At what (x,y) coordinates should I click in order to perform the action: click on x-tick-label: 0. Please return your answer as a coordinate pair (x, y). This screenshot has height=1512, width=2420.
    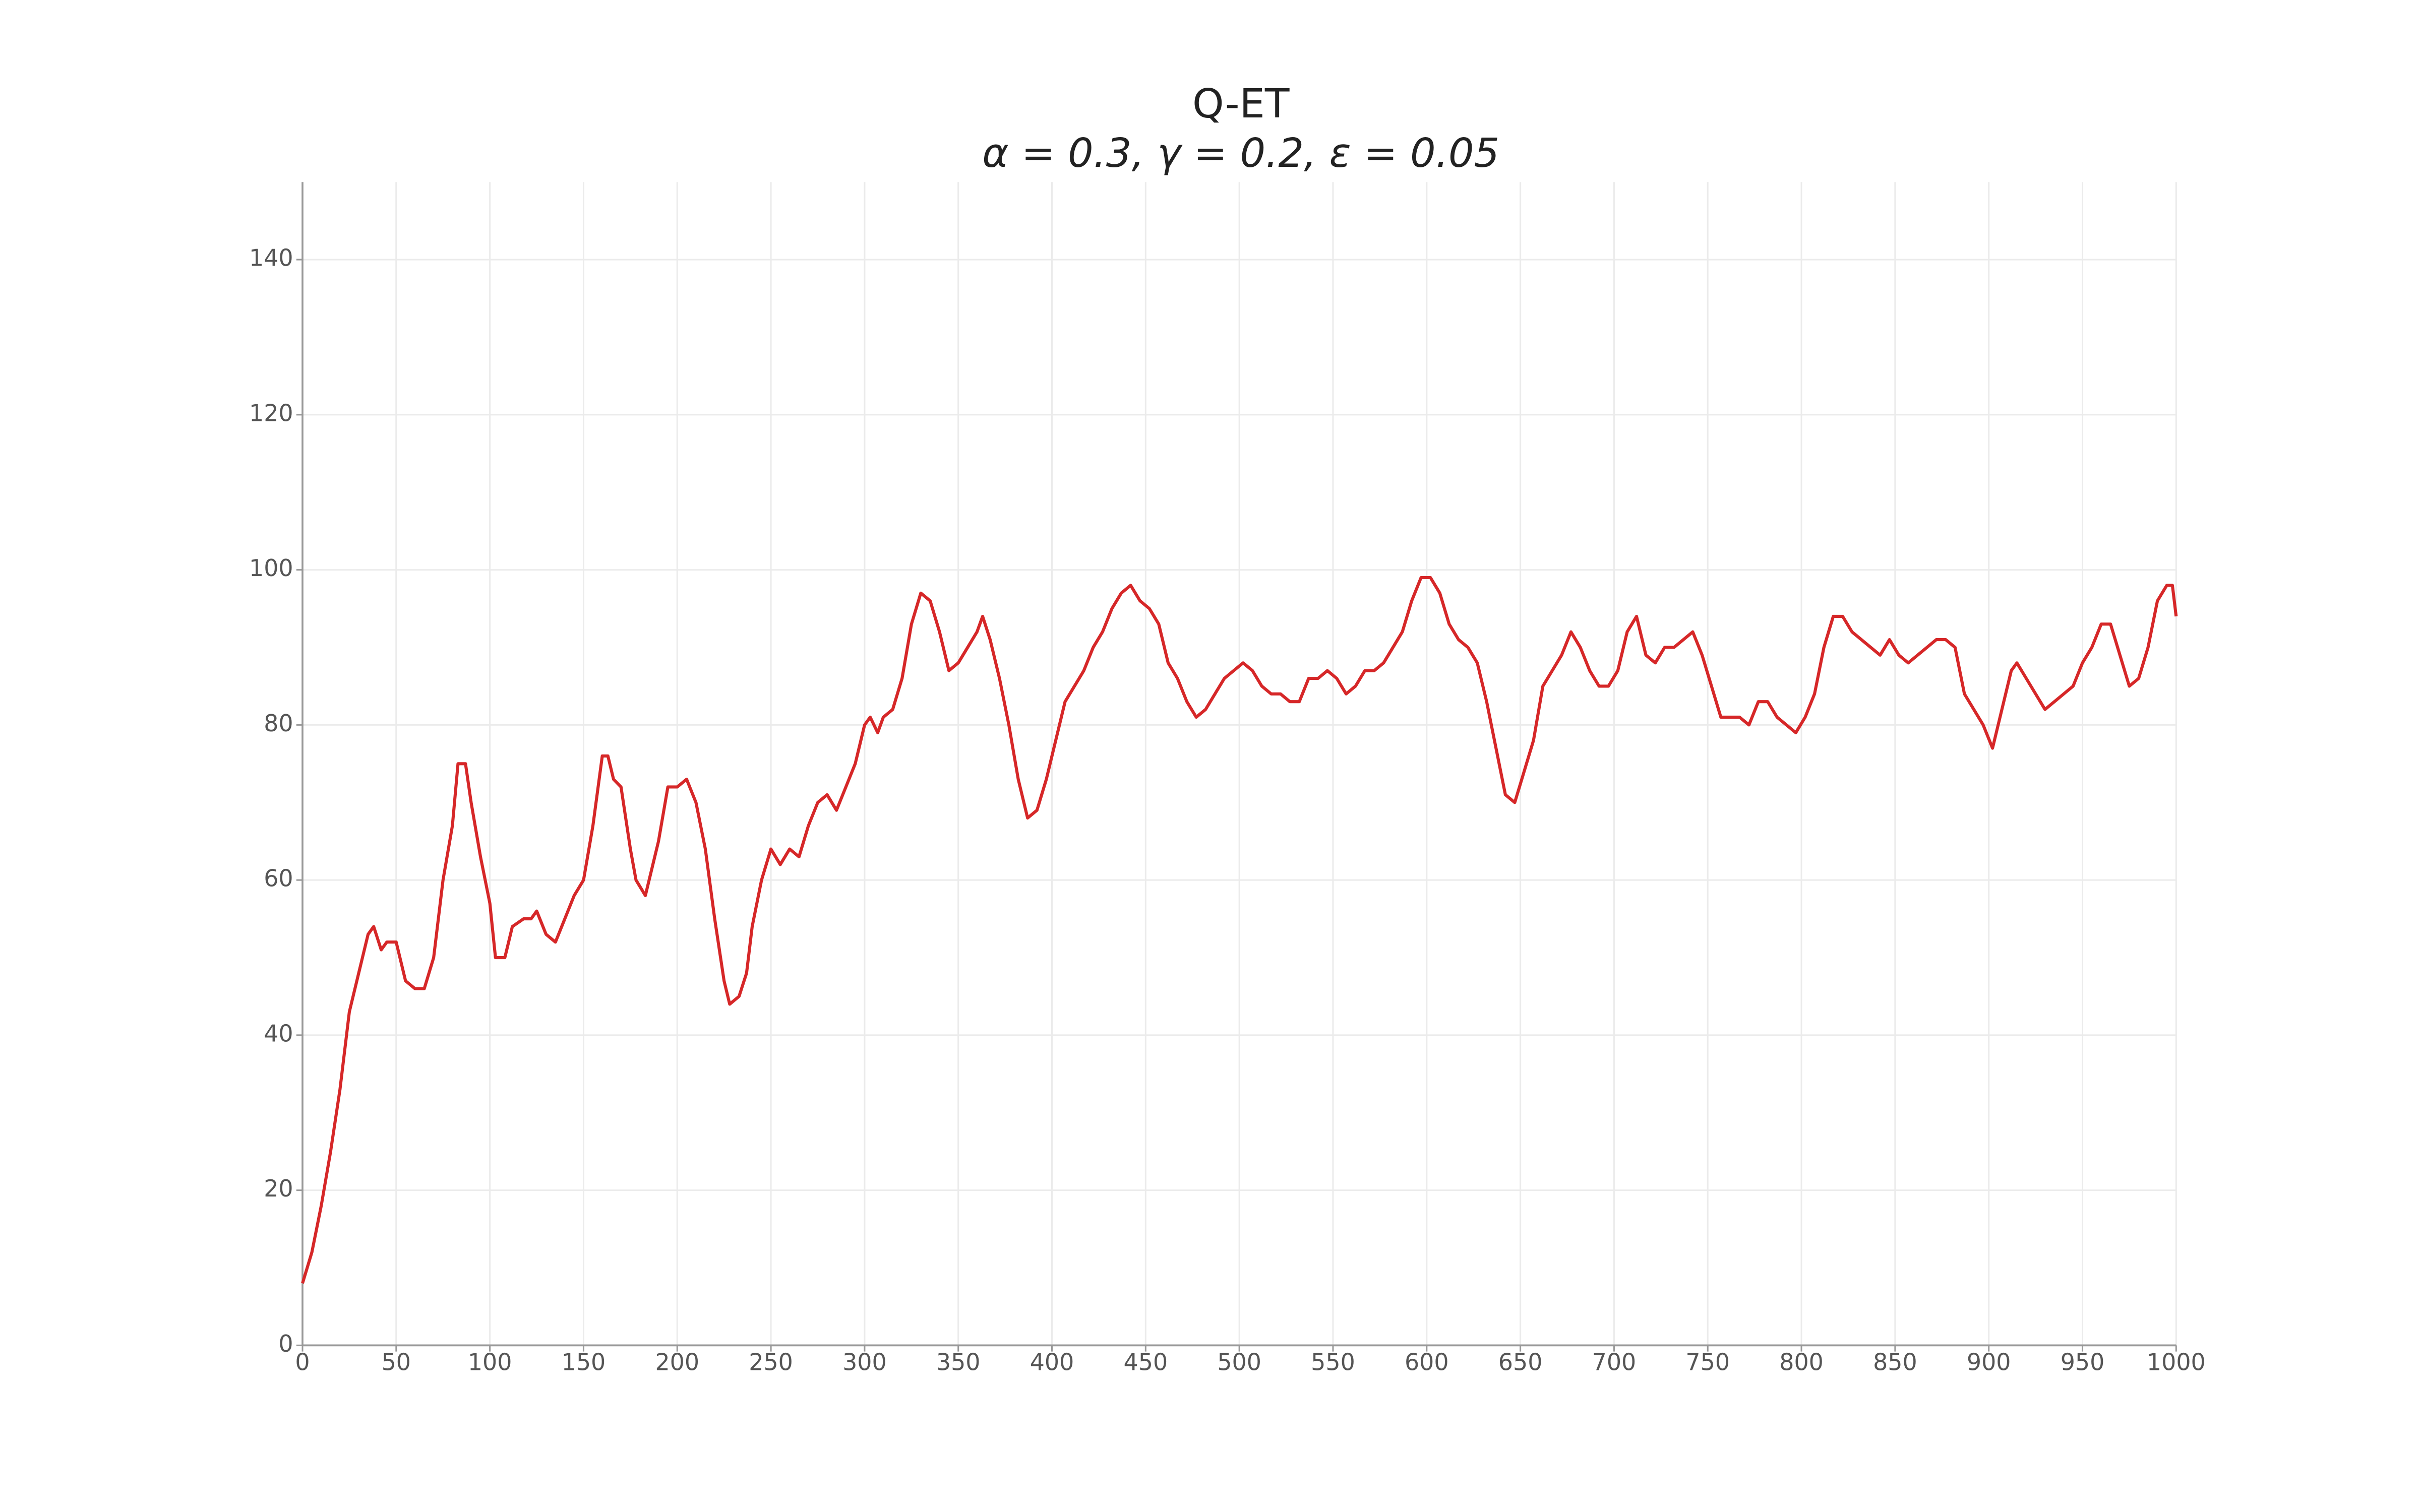
    Looking at the image, I should click on (302, 1362).